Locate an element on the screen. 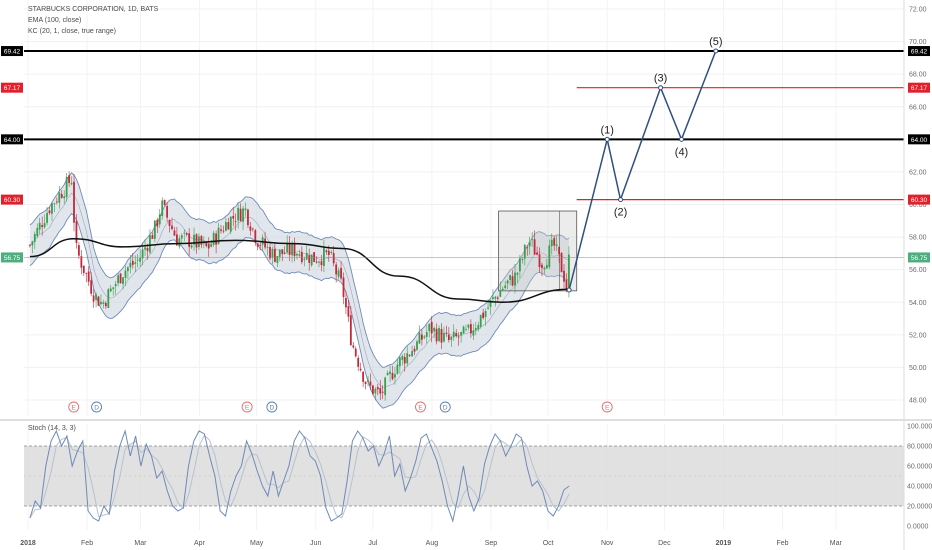 The image size is (932, 550). time-tick-label: Mar is located at coordinates (836, 543).